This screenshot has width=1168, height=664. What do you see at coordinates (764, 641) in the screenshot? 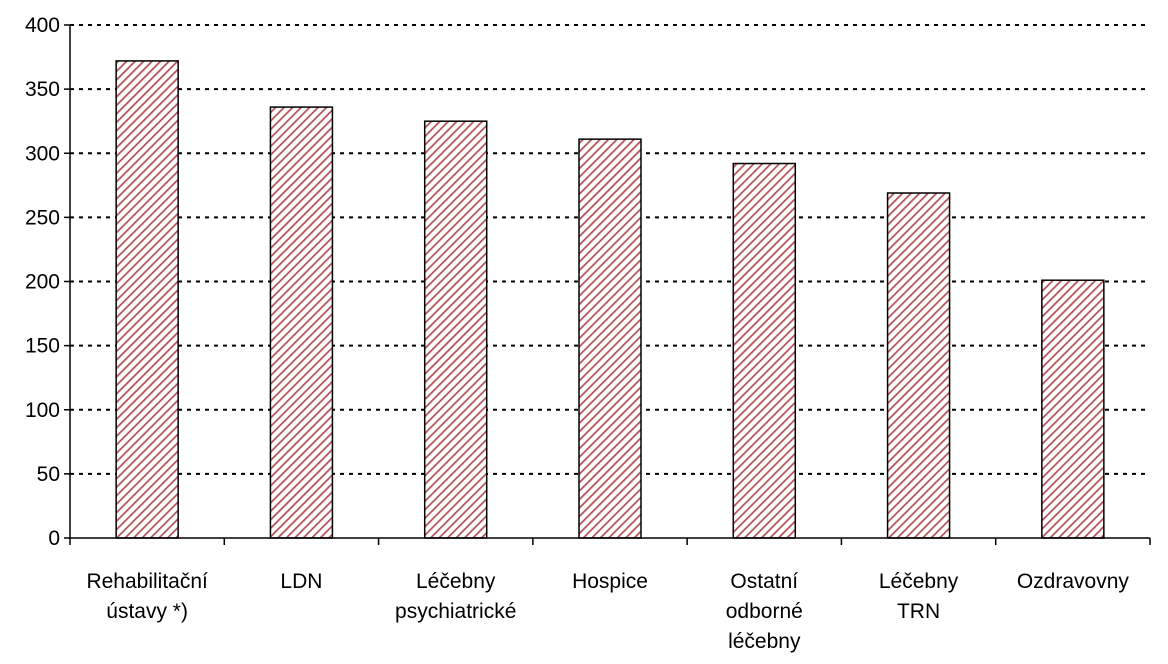
I see `x-tick-label-line: léčebny` at bounding box center [764, 641].